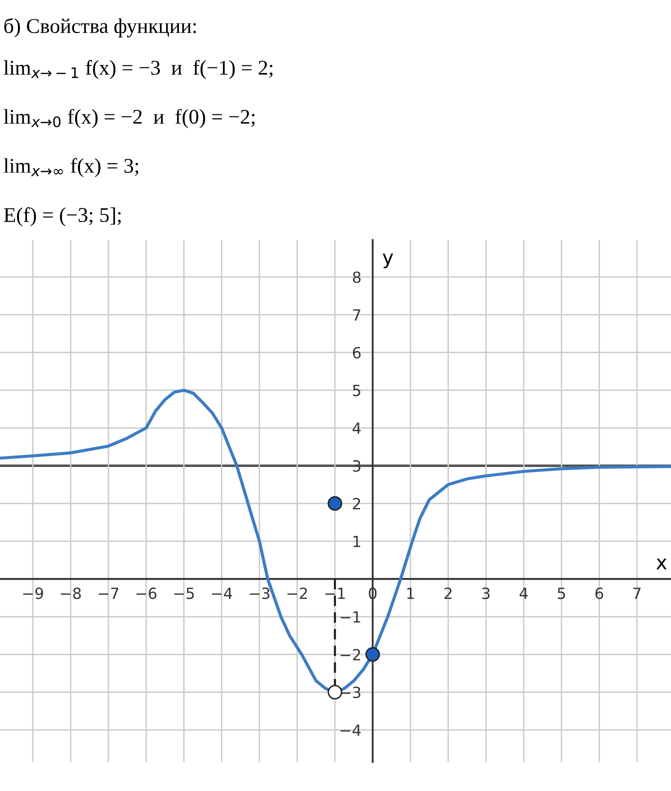  I want to click on chart-title: б) Свойства функции:, so click(100, 28).